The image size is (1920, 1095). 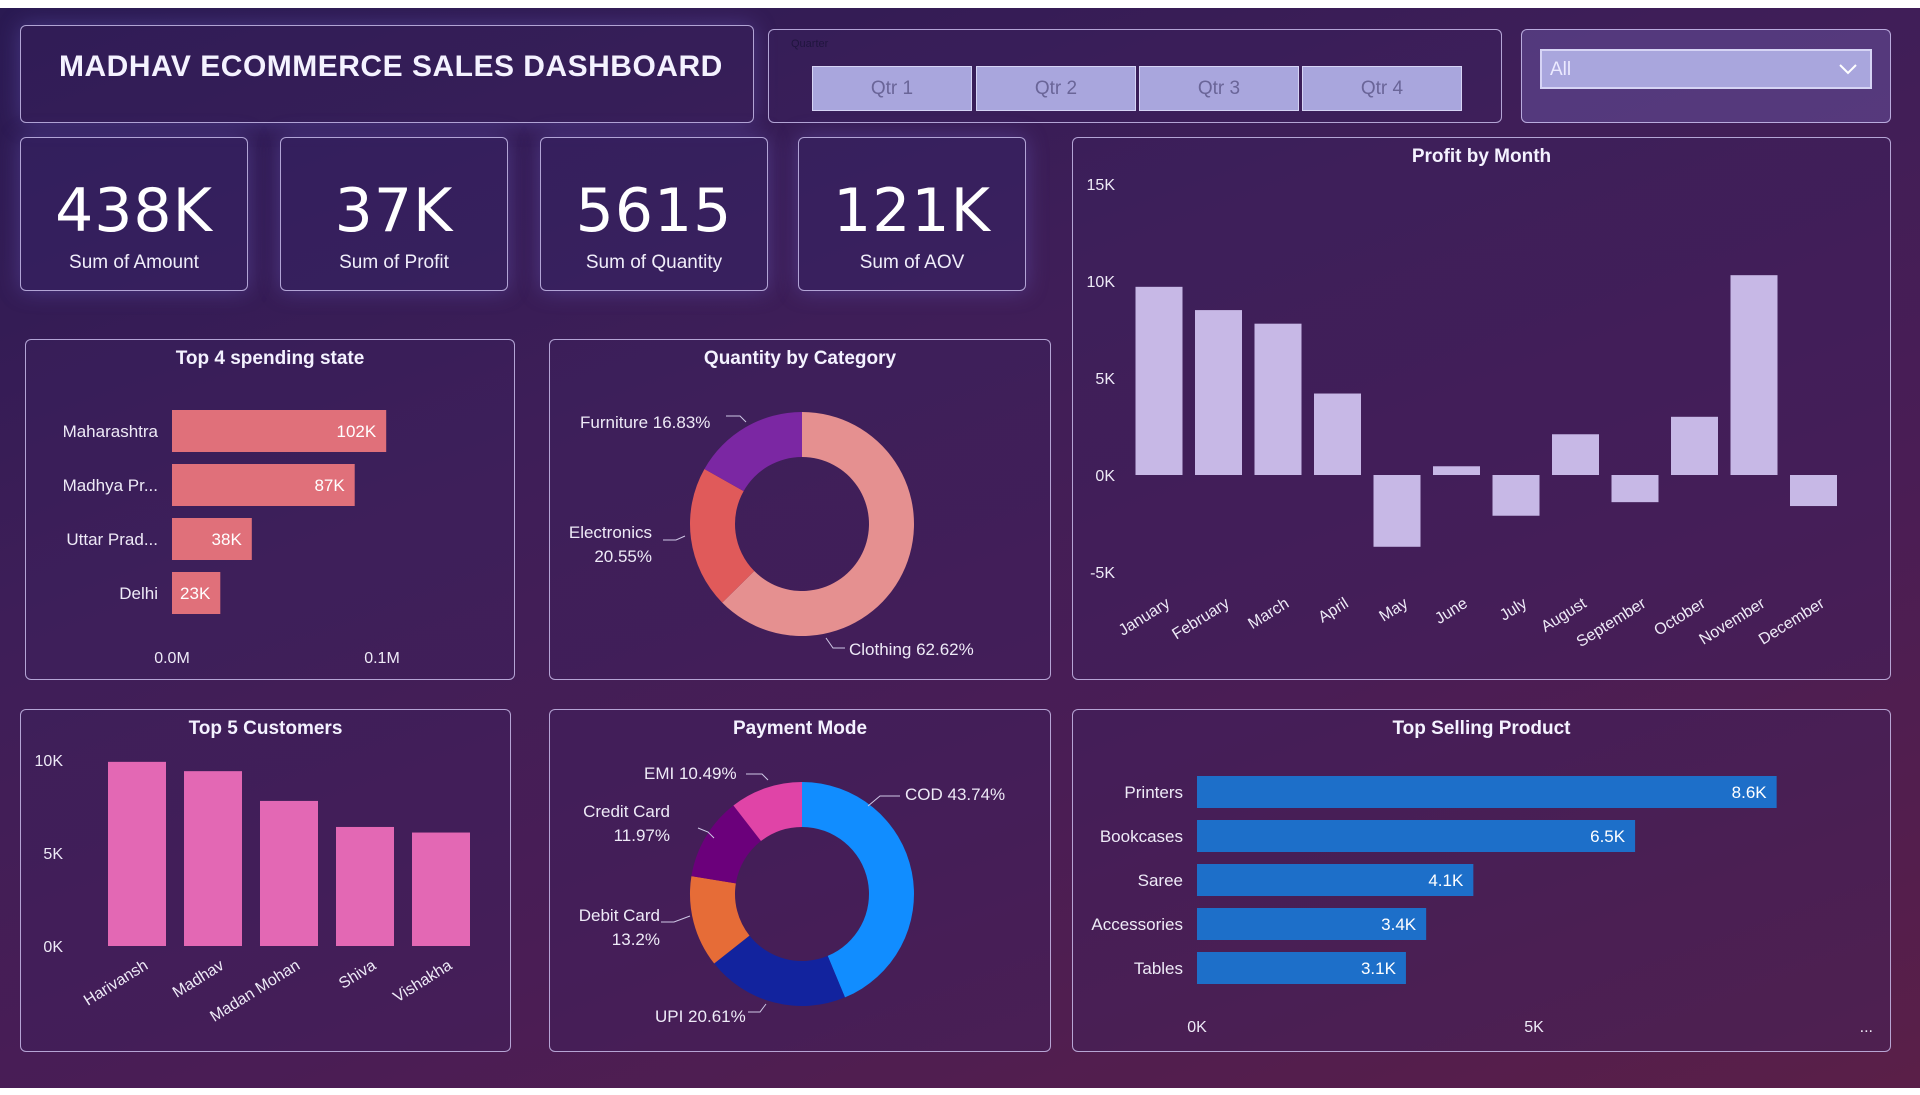 I want to click on category-label-electronics: Electronics 20.55%, so click(x=610, y=544).